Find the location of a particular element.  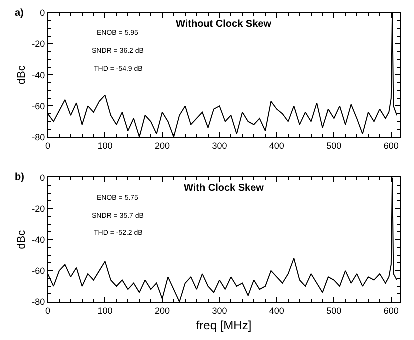

text: b) is located at coordinates (19, 177).